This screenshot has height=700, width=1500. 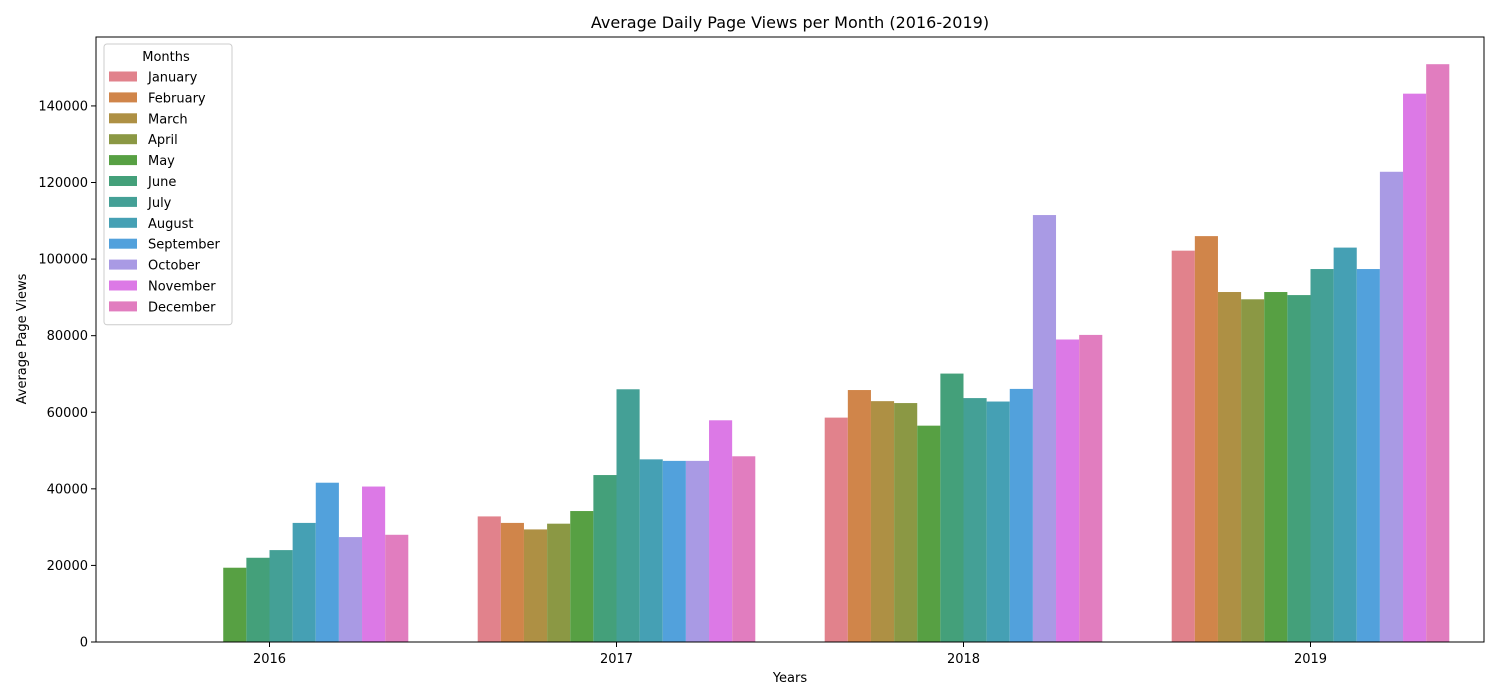 What do you see at coordinates (161, 161) in the screenshot?
I see `legend-label: May` at bounding box center [161, 161].